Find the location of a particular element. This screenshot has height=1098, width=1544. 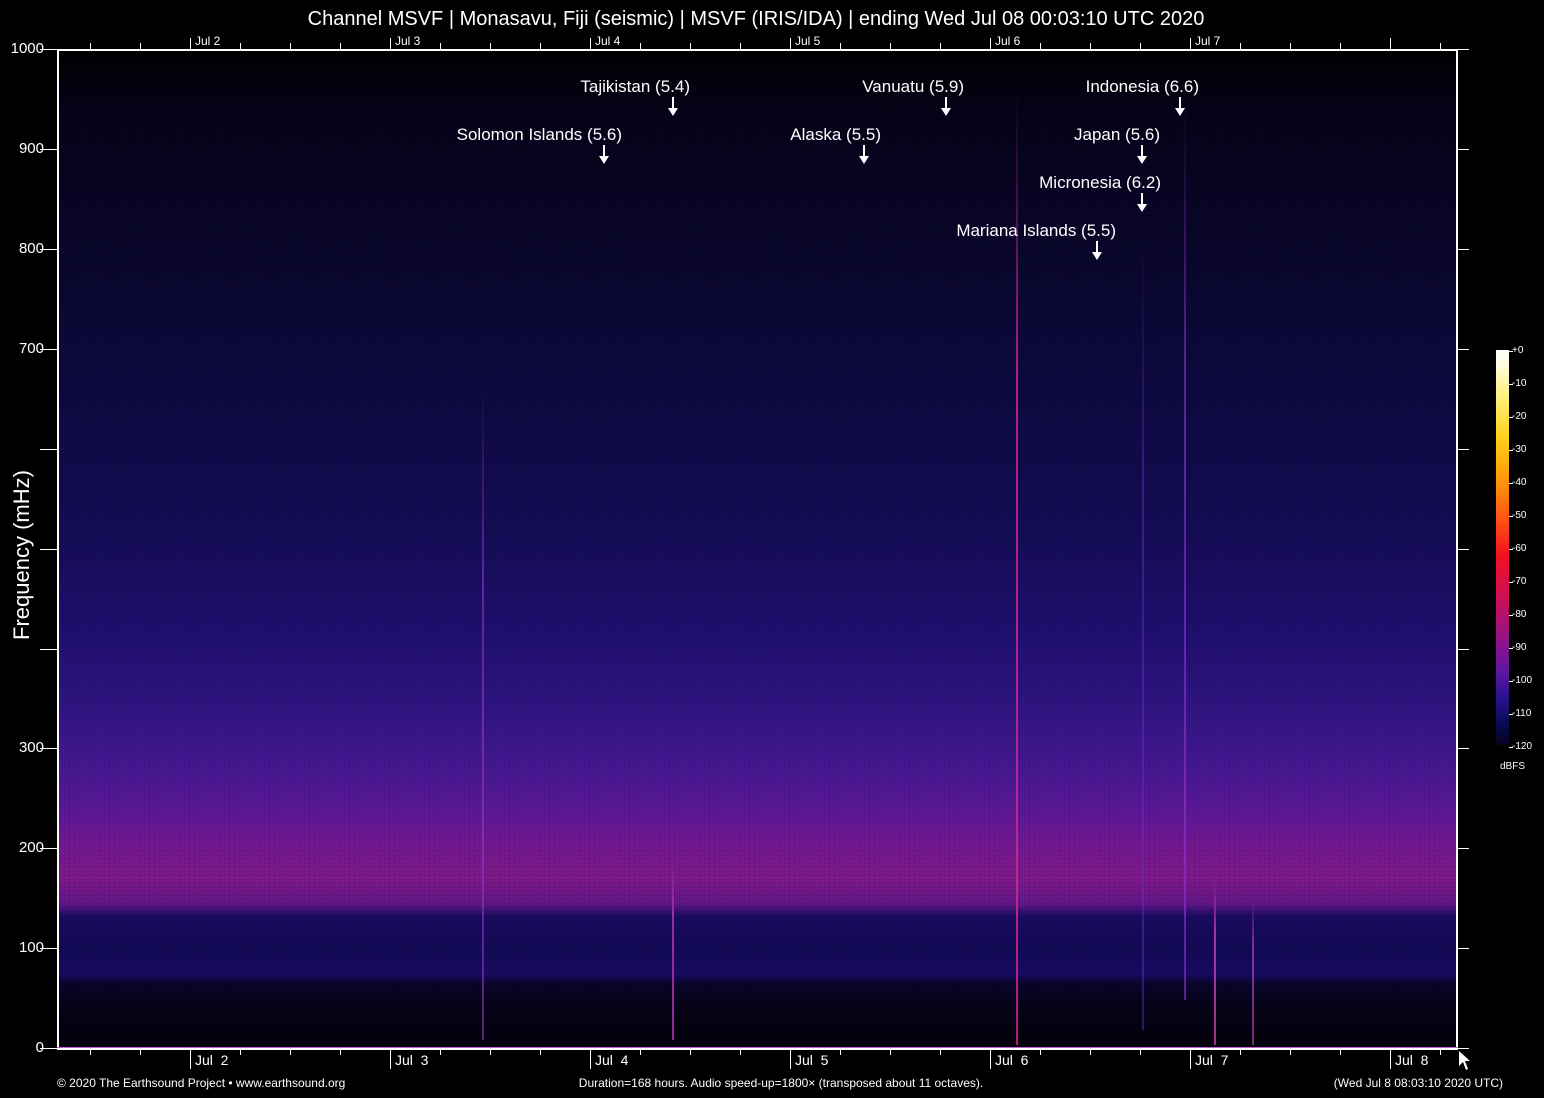

x-label-top: Jul 6 is located at coordinates (1008, 41).